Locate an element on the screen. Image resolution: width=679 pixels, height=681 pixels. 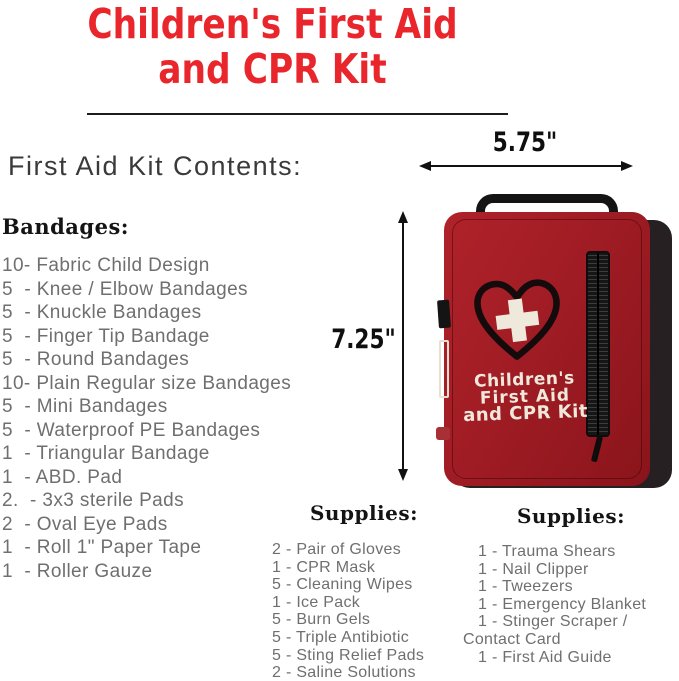
bag-printed-text: Children's First Aid and CPR Kit is located at coordinates (525, 397).